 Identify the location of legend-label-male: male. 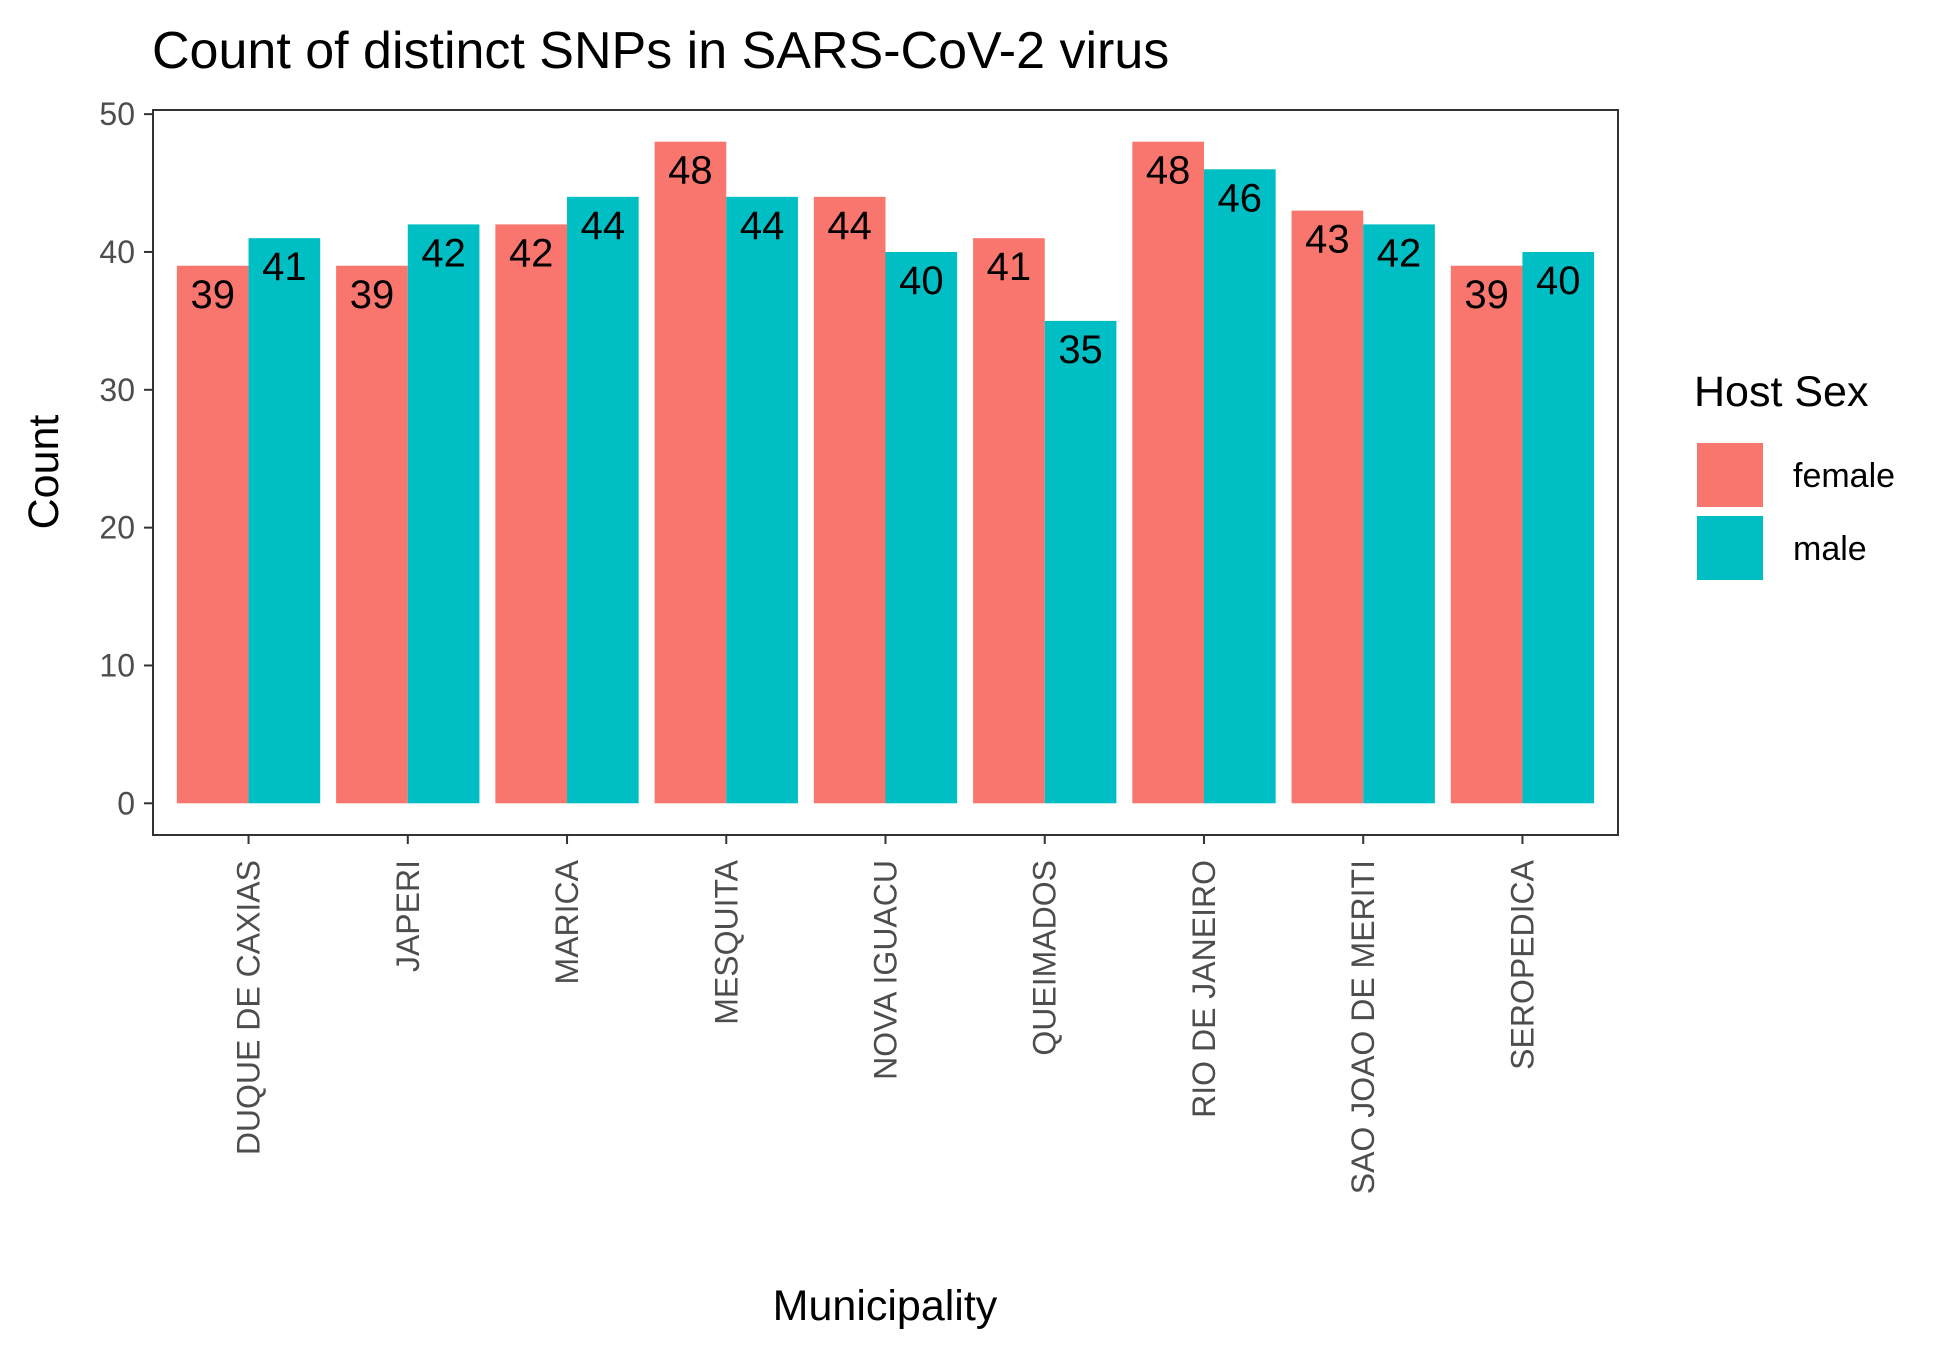
(1830, 549).